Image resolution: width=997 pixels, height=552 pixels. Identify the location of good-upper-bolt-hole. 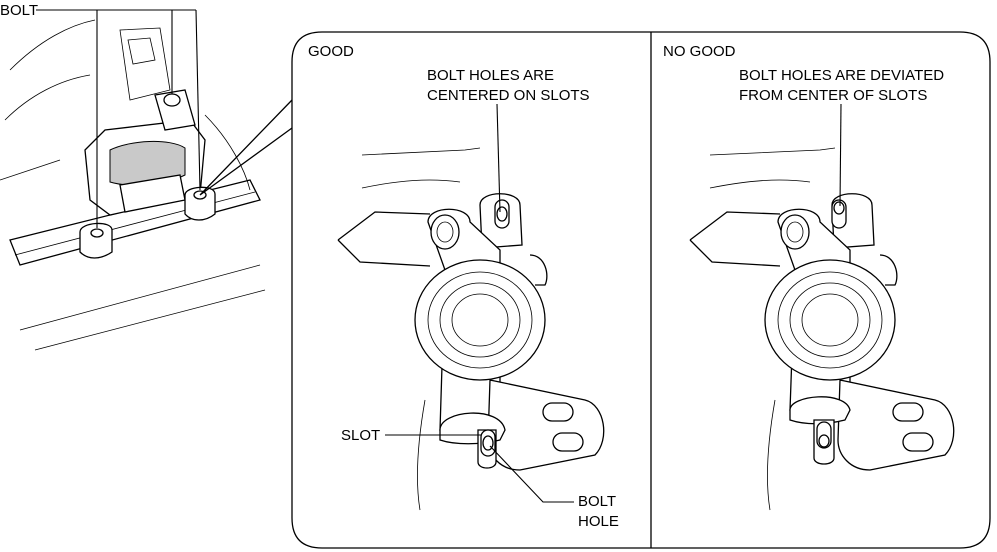
(502, 214).